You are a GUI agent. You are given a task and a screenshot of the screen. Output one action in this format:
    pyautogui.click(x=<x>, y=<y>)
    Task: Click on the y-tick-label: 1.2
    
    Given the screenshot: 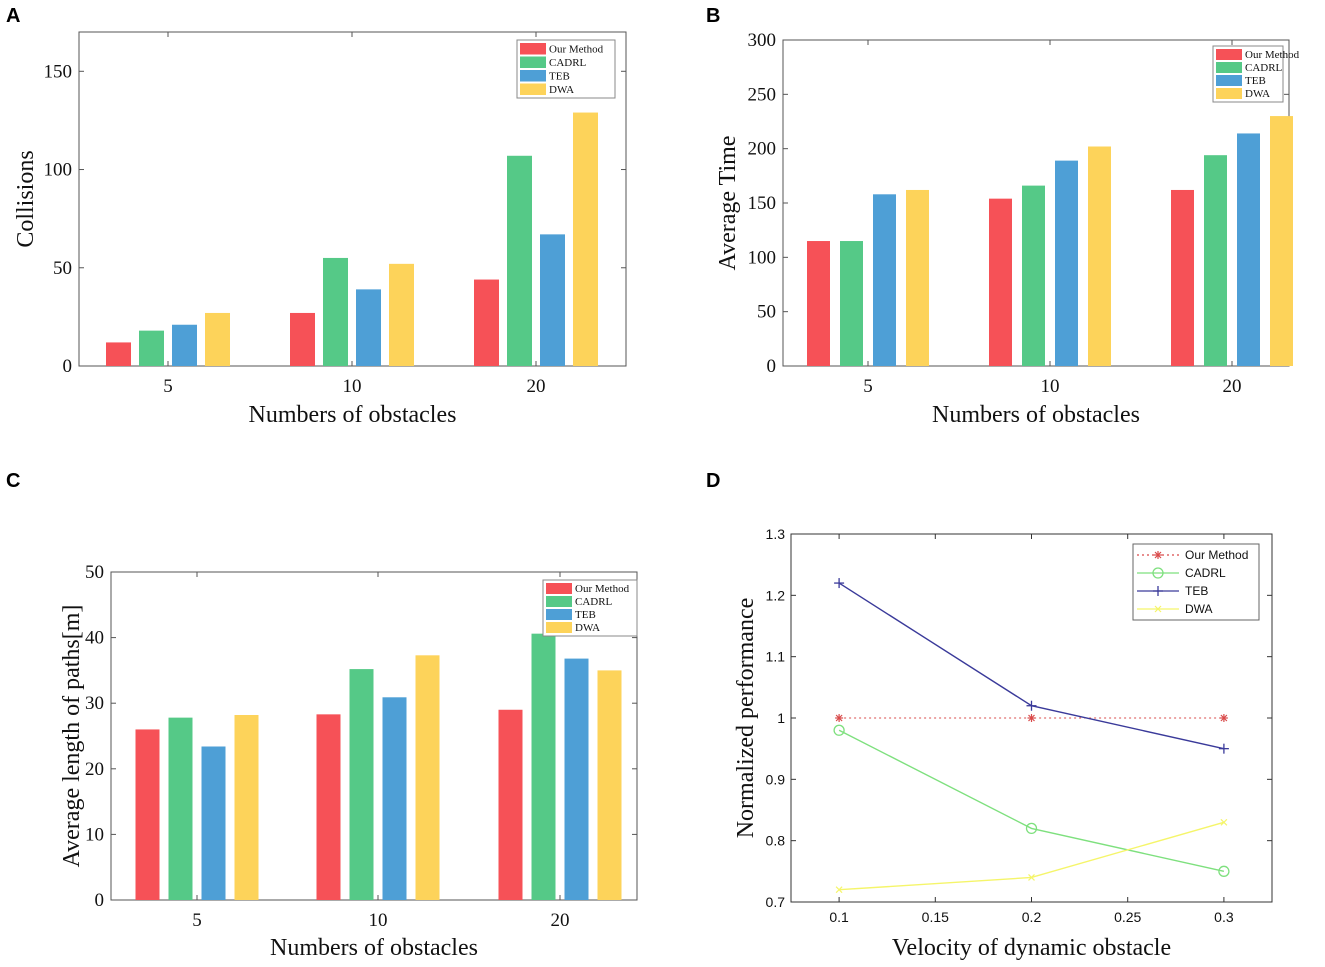 What is the action you would take?
    pyautogui.click(x=776, y=595)
    